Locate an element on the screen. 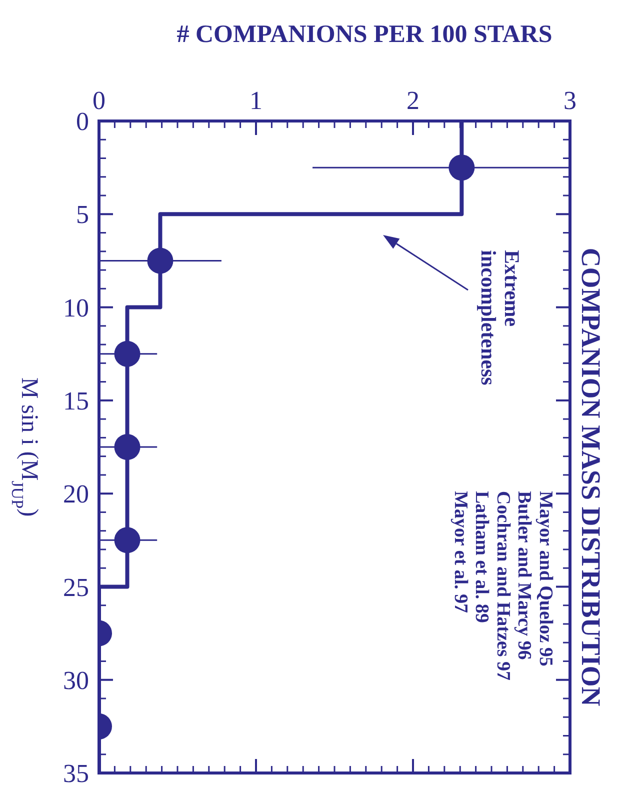 This screenshot has width=618, height=797. text: COMPANION MASS DISTRIBUTION is located at coordinates (591, 477).